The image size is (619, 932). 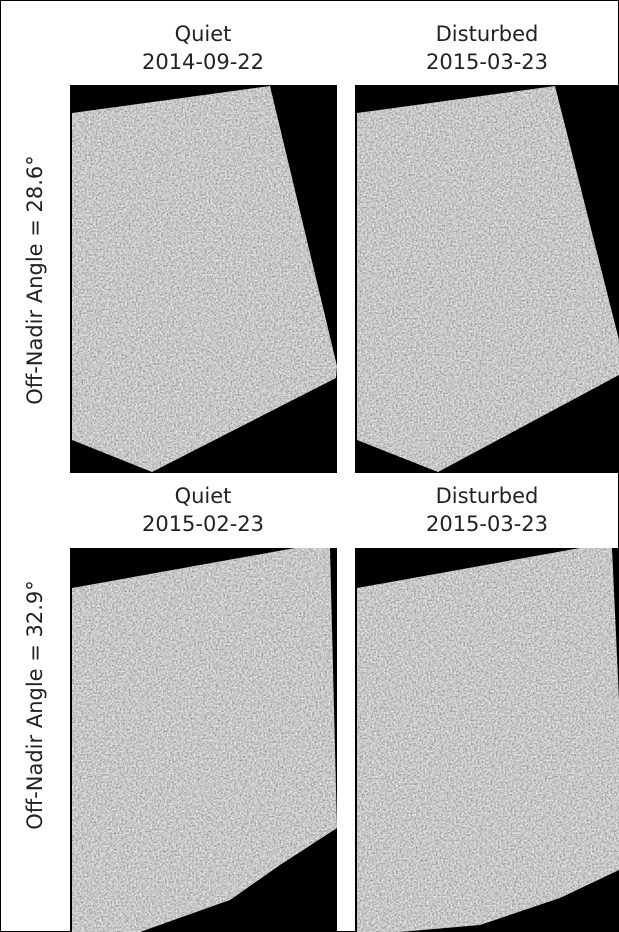 I want to click on row-label: Off-Nadir Angle = 32.9°, so click(x=35, y=705).